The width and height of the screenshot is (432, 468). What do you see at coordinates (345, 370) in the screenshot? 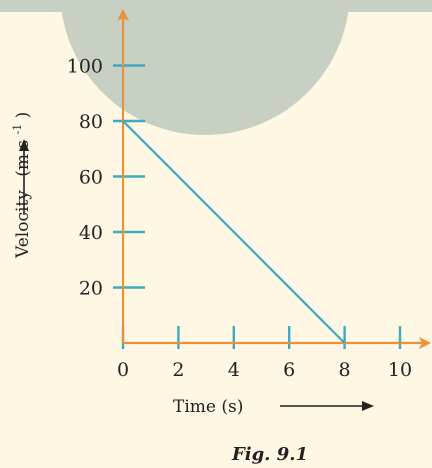
I see `x-tick-label: 8` at bounding box center [345, 370].